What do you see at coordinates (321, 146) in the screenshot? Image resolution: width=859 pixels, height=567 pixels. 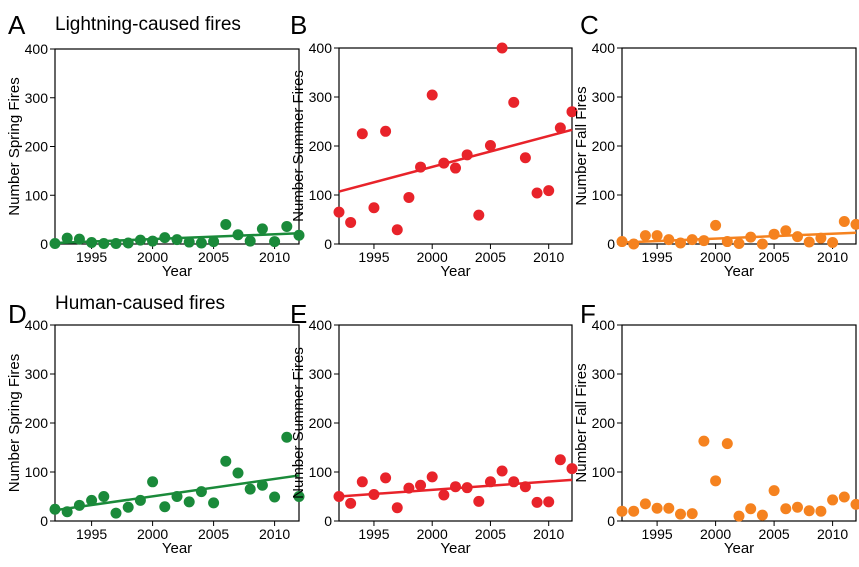 I see `panel-b-ytick-label: 200` at bounding box center [321, 146].